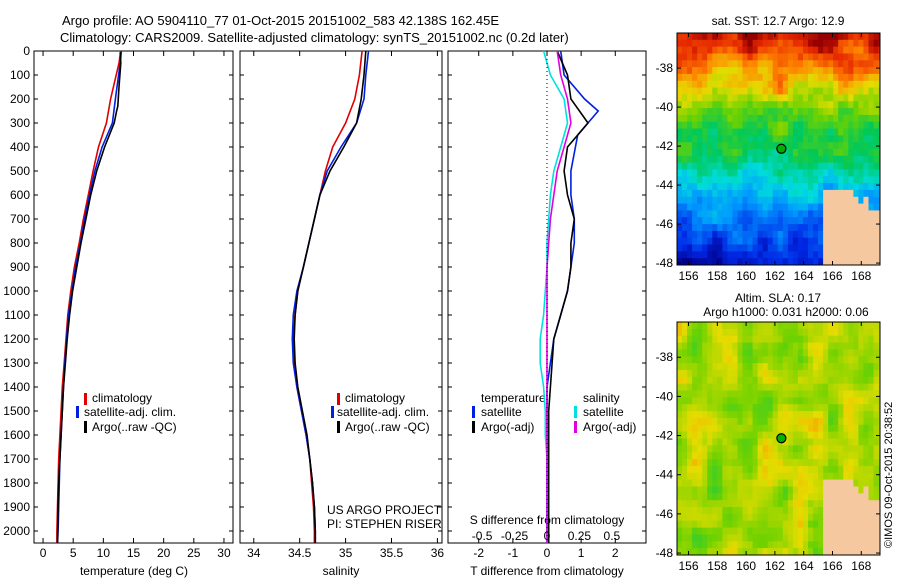 The height and width of the screenshot is (580, 900). I want to click on s-diff-tick-label: 0.5, so click(612, 536).